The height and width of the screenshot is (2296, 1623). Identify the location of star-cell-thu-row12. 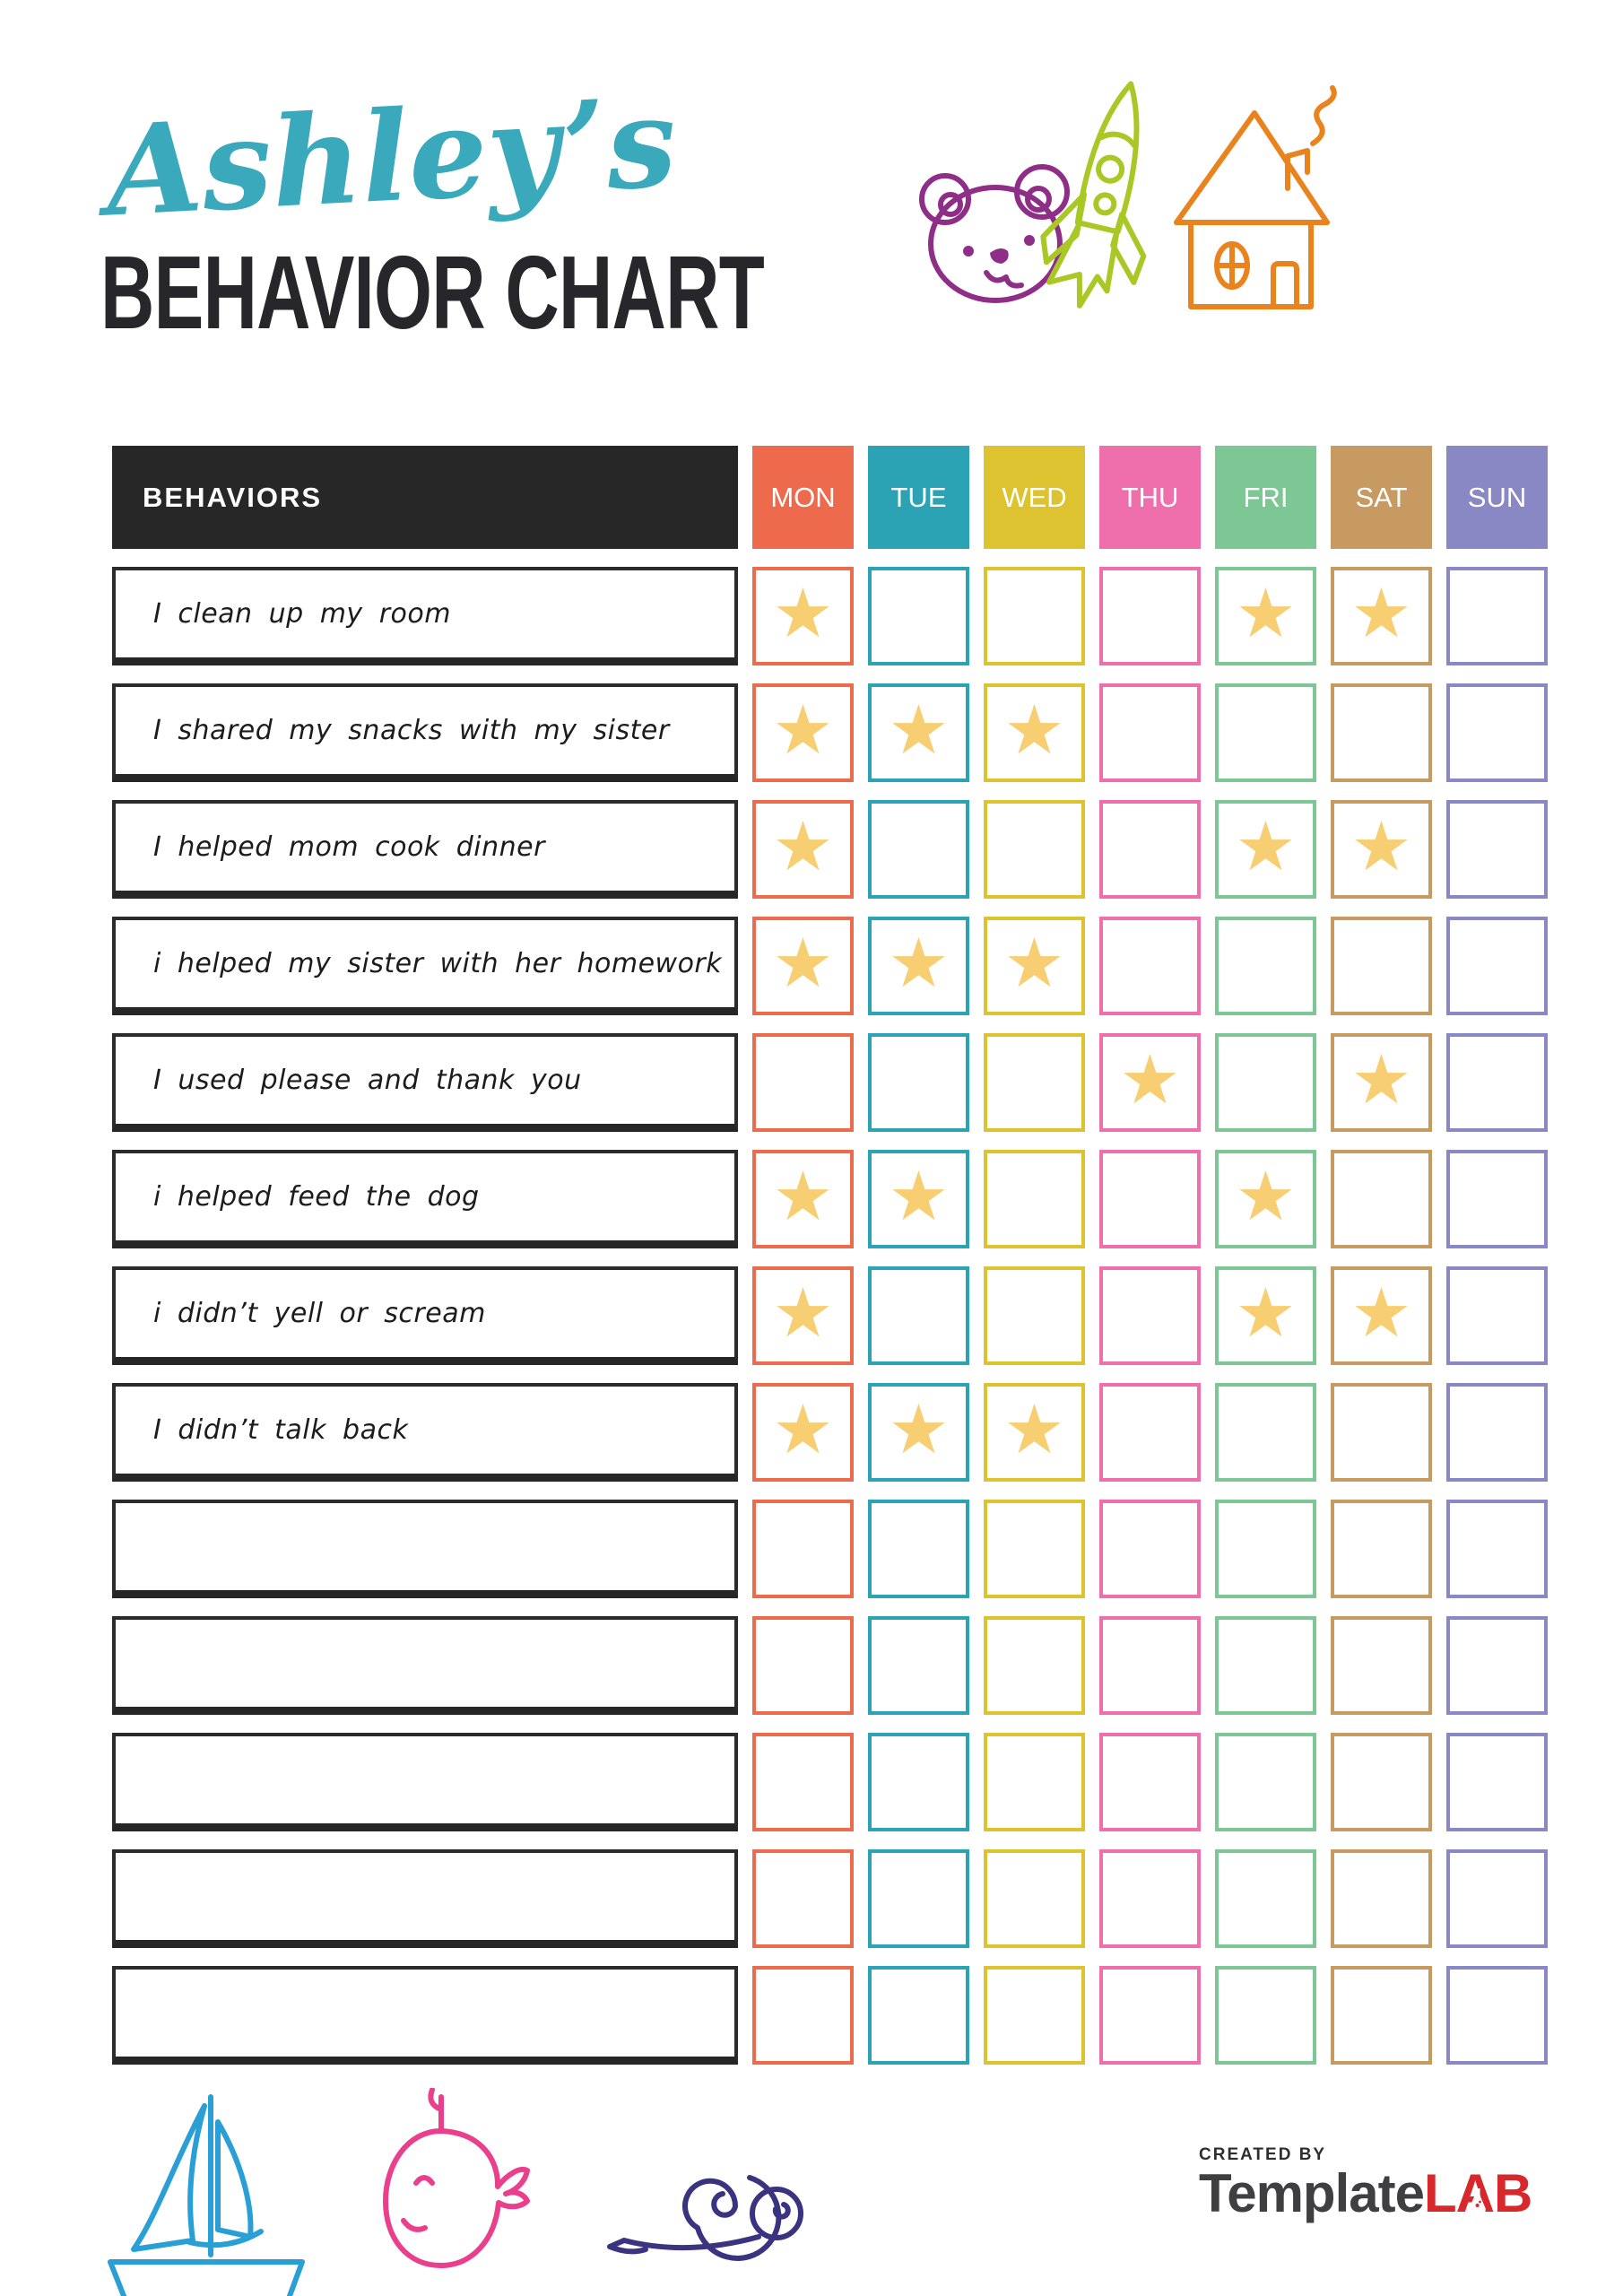
(1150, 1898).